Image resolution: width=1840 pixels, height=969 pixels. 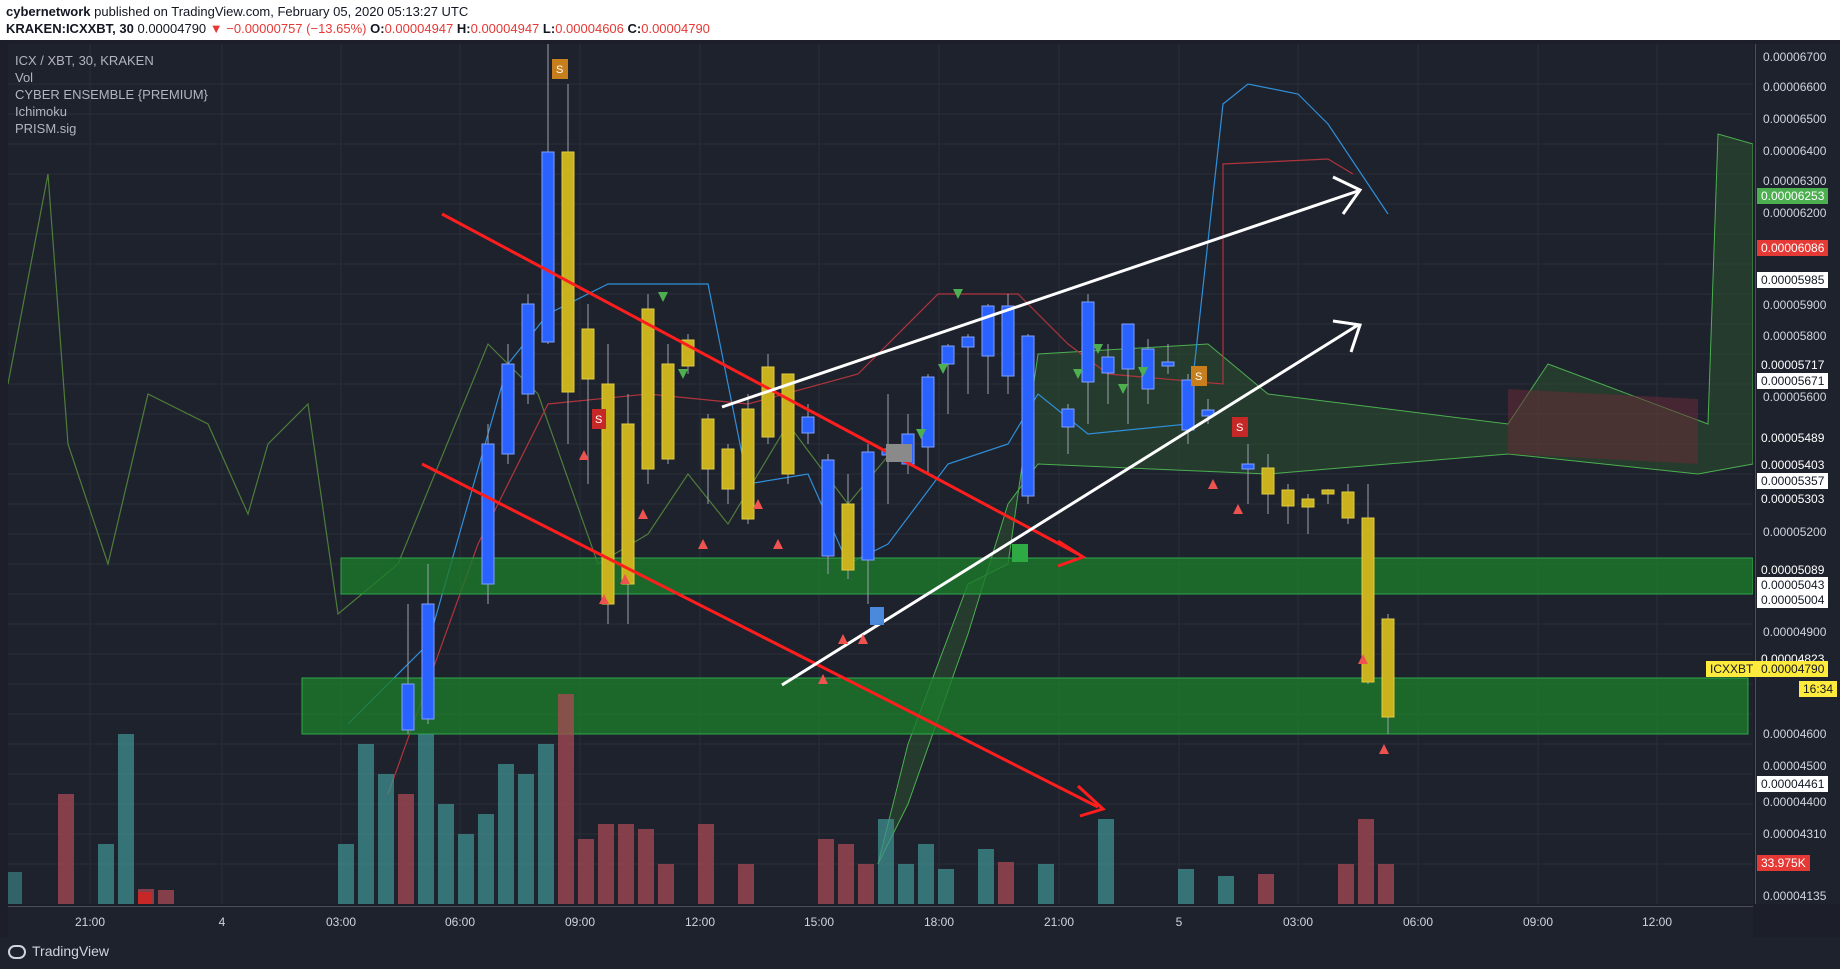 What do you see at coordinates (1783, 863) in the screenshot?
I see `volume-badge: 33.975K` at bounding box center [1783, 863].